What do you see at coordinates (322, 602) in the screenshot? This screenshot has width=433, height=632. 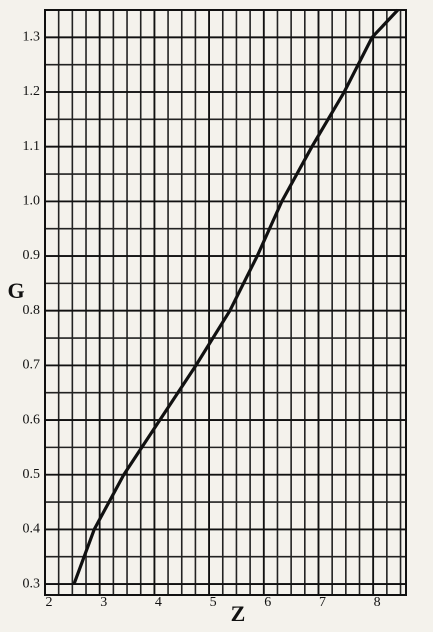 I see `x-tick-label: 7` at bounding box center [322, 602].